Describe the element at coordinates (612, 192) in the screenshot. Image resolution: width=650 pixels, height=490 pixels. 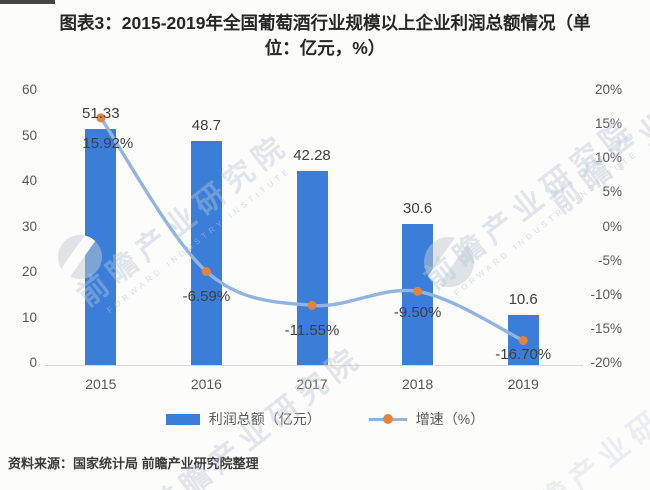
I see `right-axis-tick: 5%` at that location.